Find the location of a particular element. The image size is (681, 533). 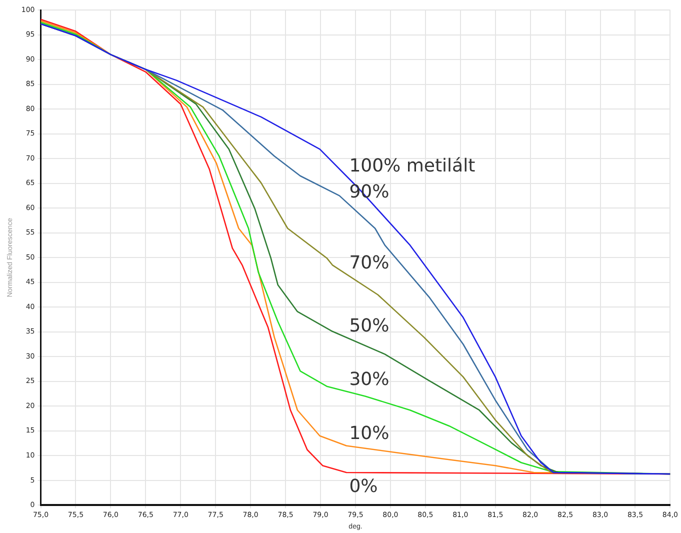

series-label: 70% is located at coordinates (369, 263).